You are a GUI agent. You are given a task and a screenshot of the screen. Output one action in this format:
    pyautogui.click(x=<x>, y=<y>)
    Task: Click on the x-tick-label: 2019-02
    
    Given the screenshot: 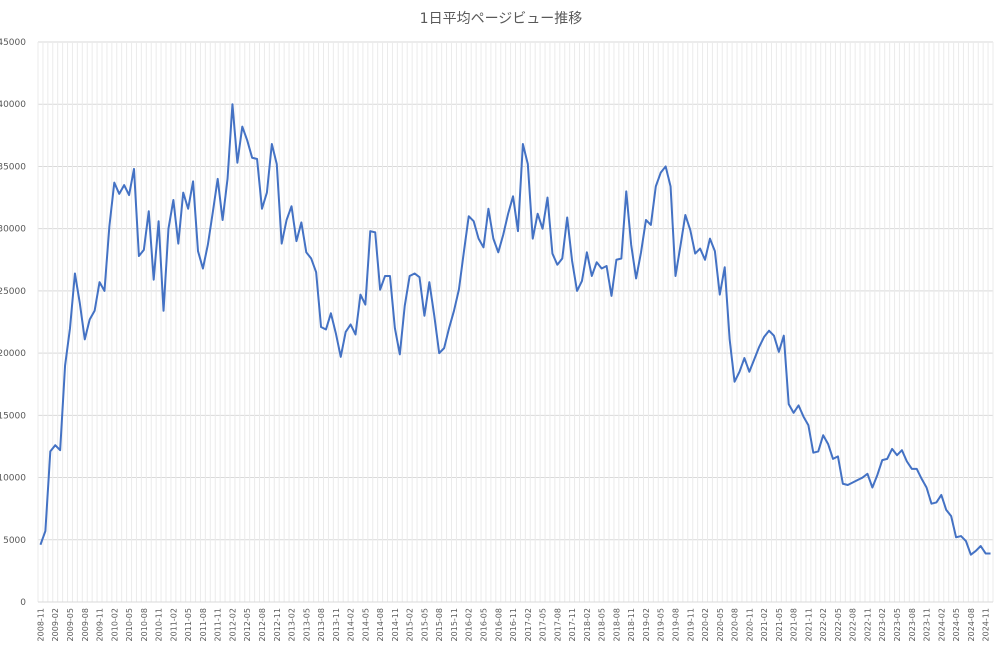 What is the action you would take?
    pyautogui.click(x=646, y=624)
    